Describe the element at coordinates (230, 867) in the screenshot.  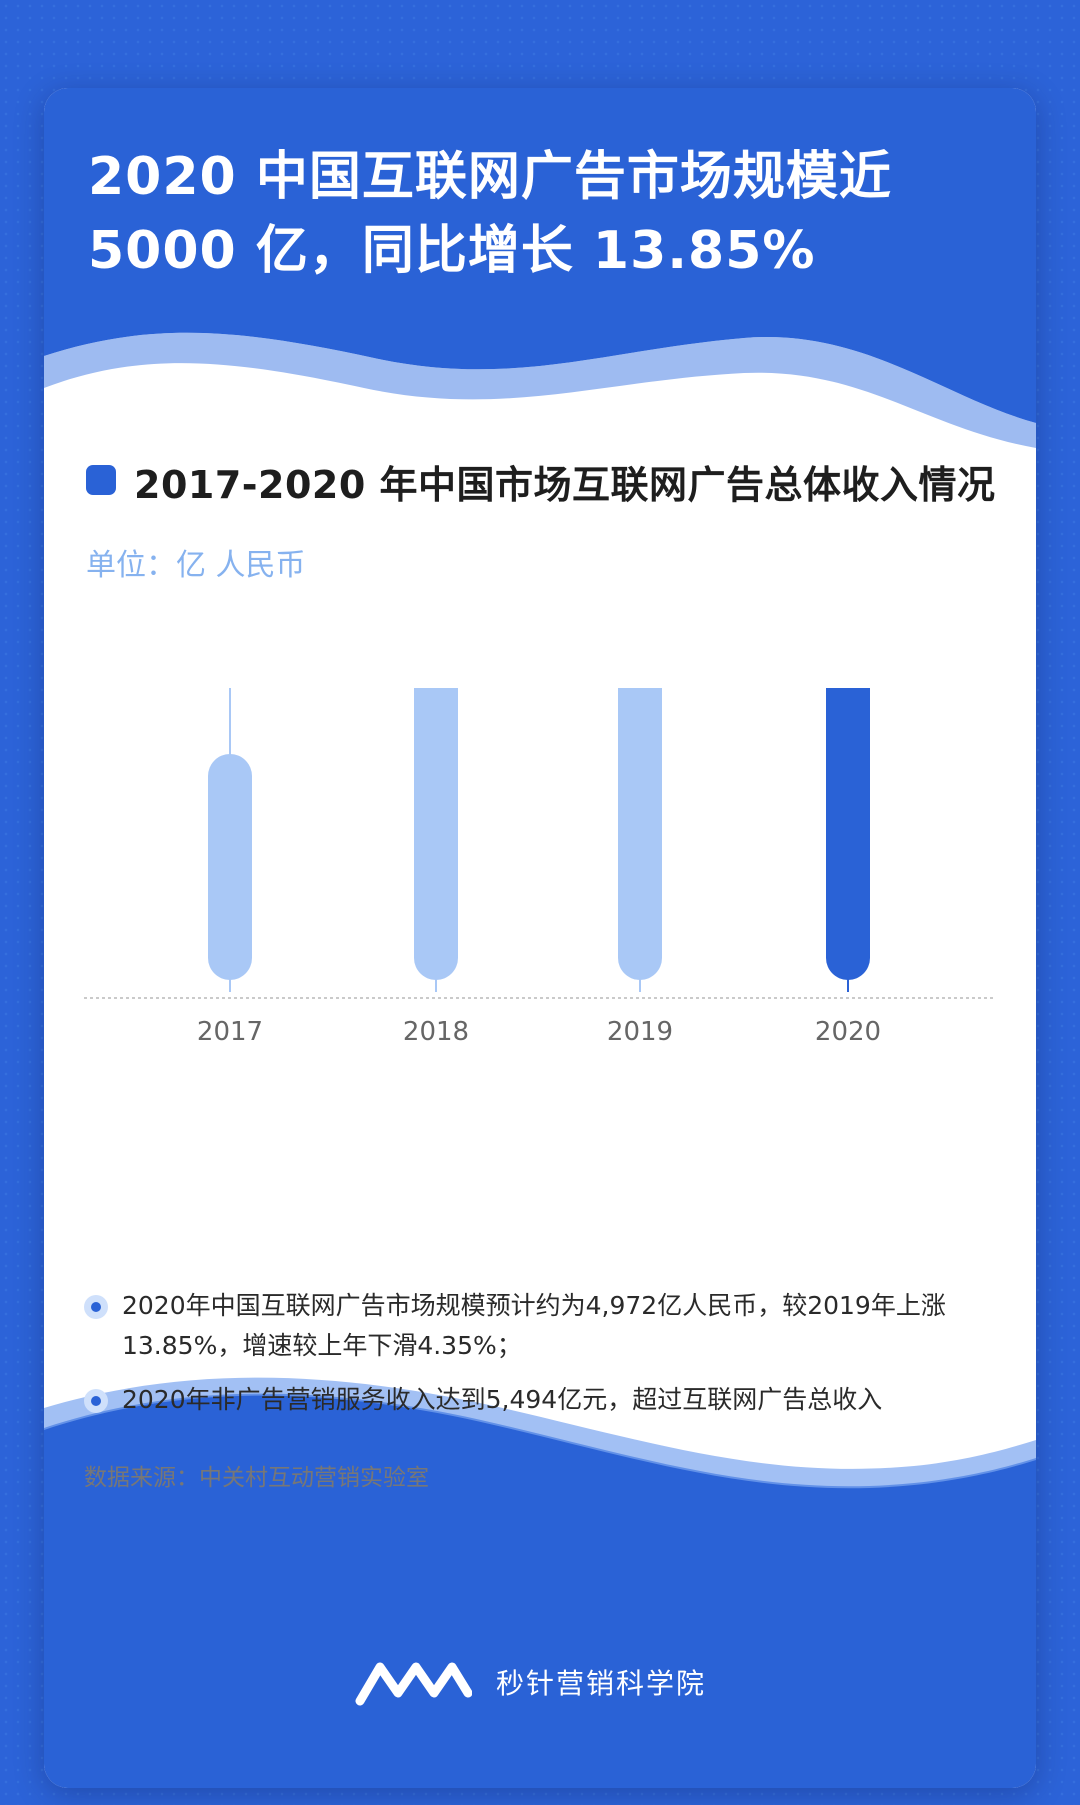
I see `bar-2017` at that location.